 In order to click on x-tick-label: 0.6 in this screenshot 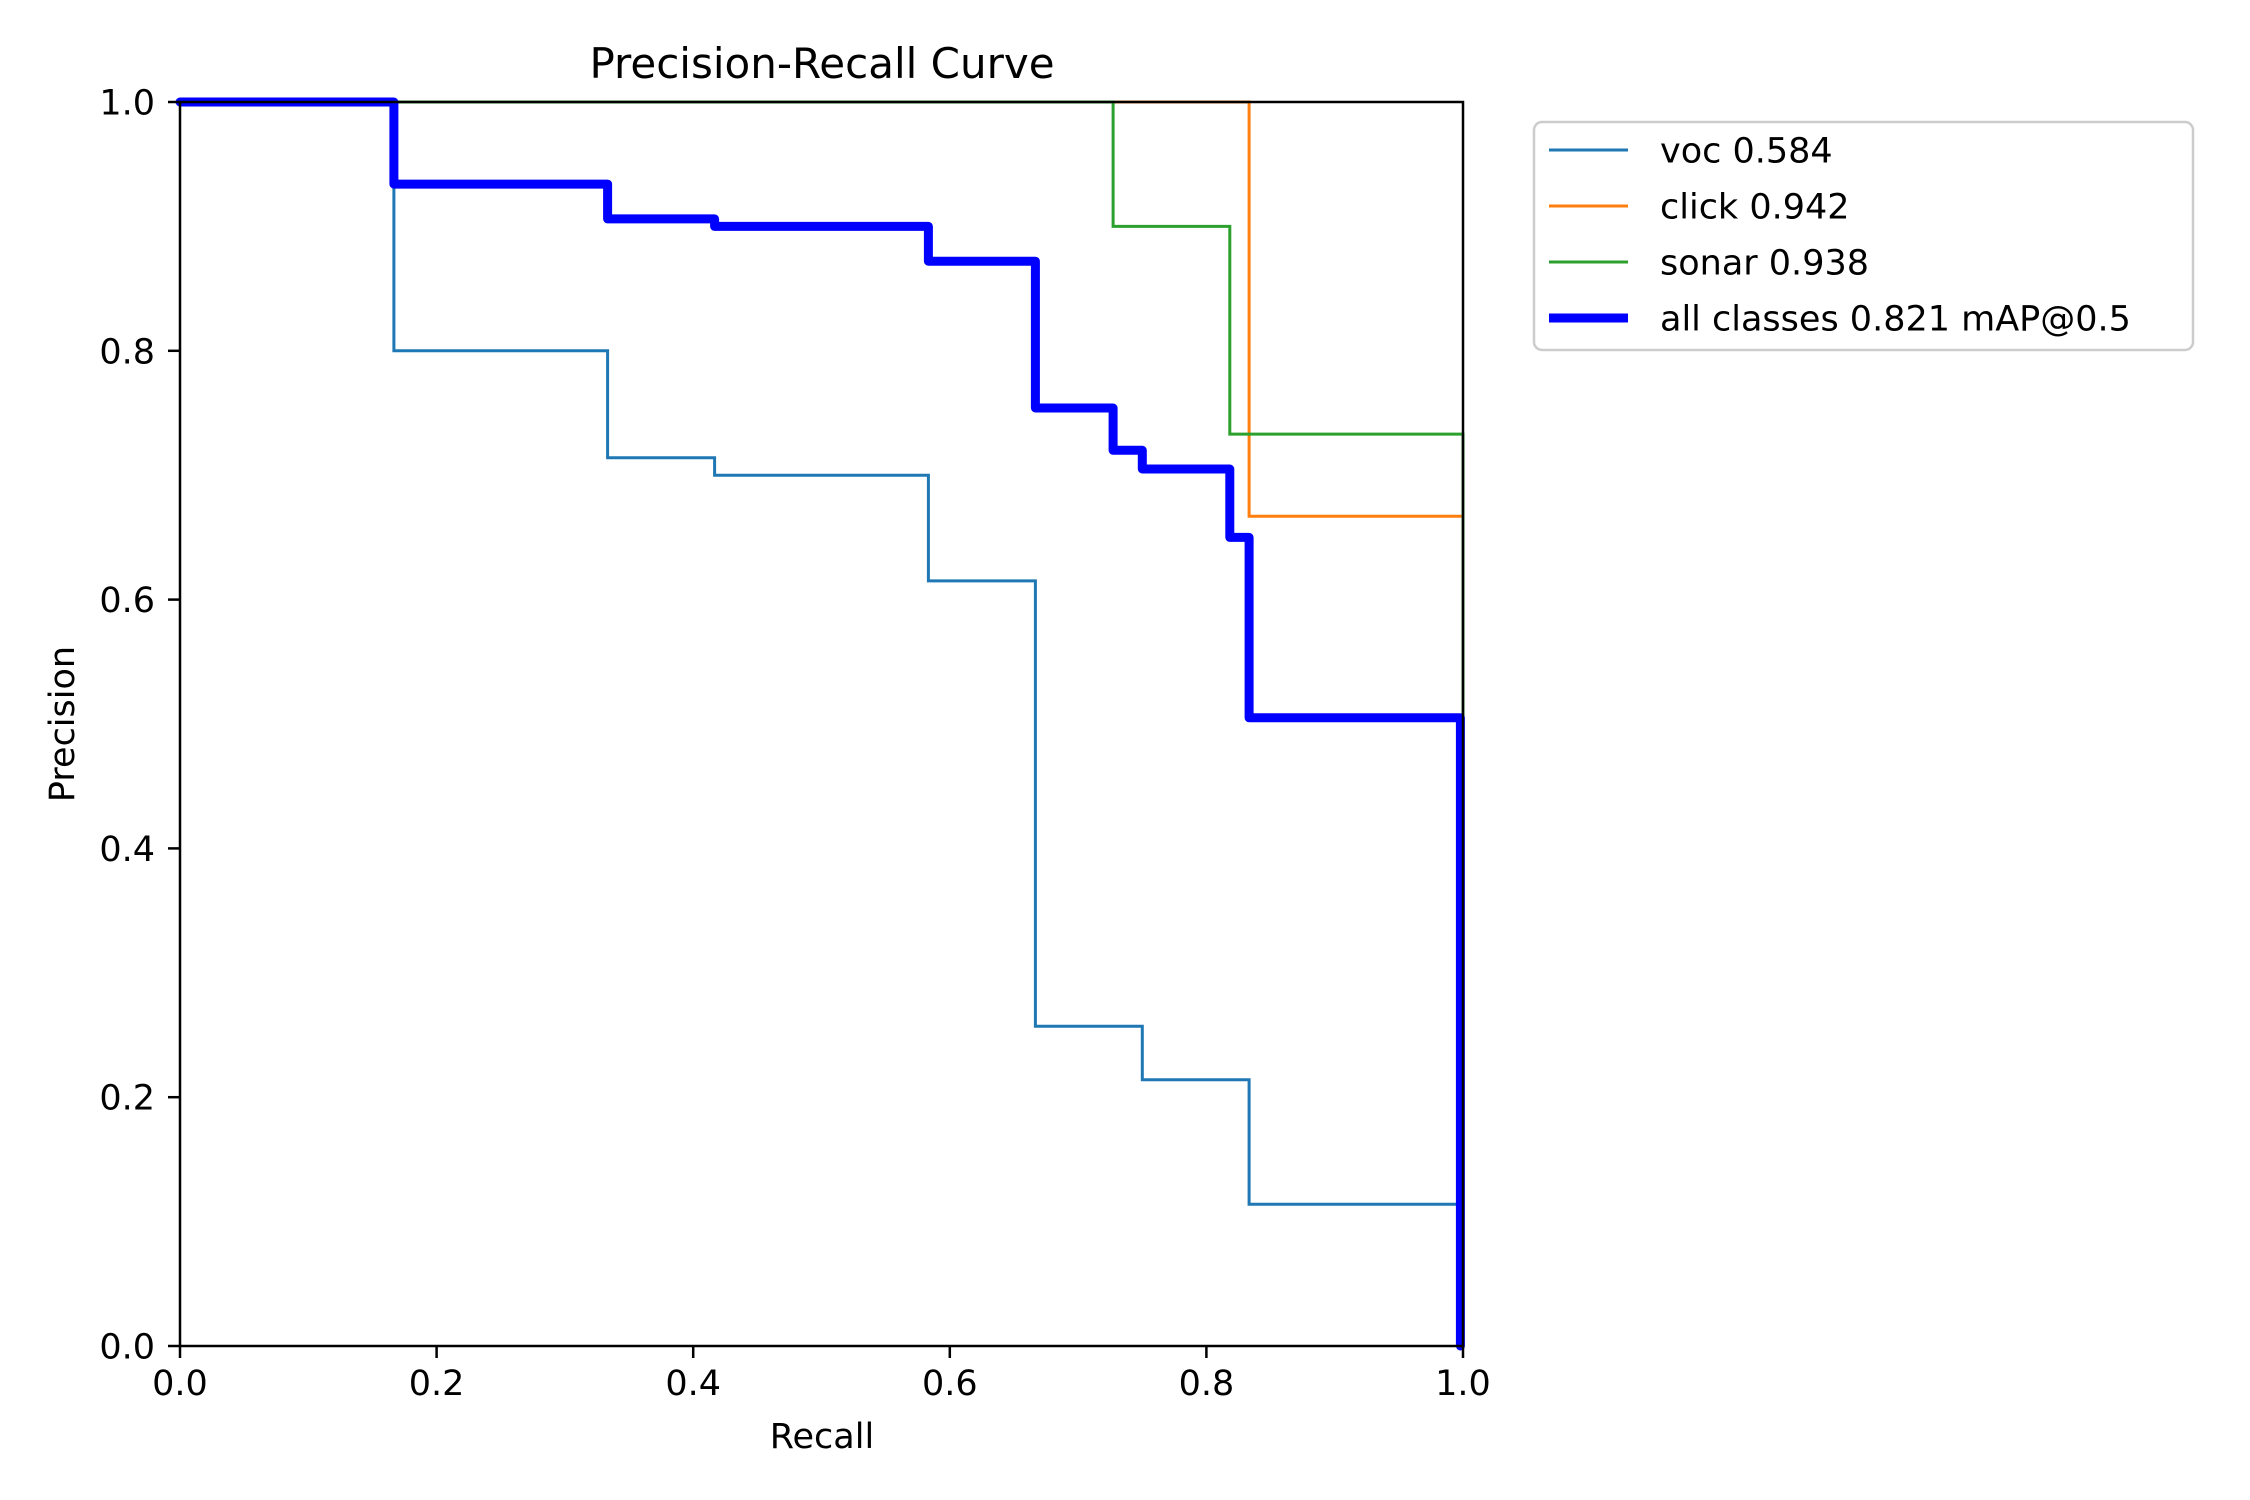, I will do `click(950, 1384)`.